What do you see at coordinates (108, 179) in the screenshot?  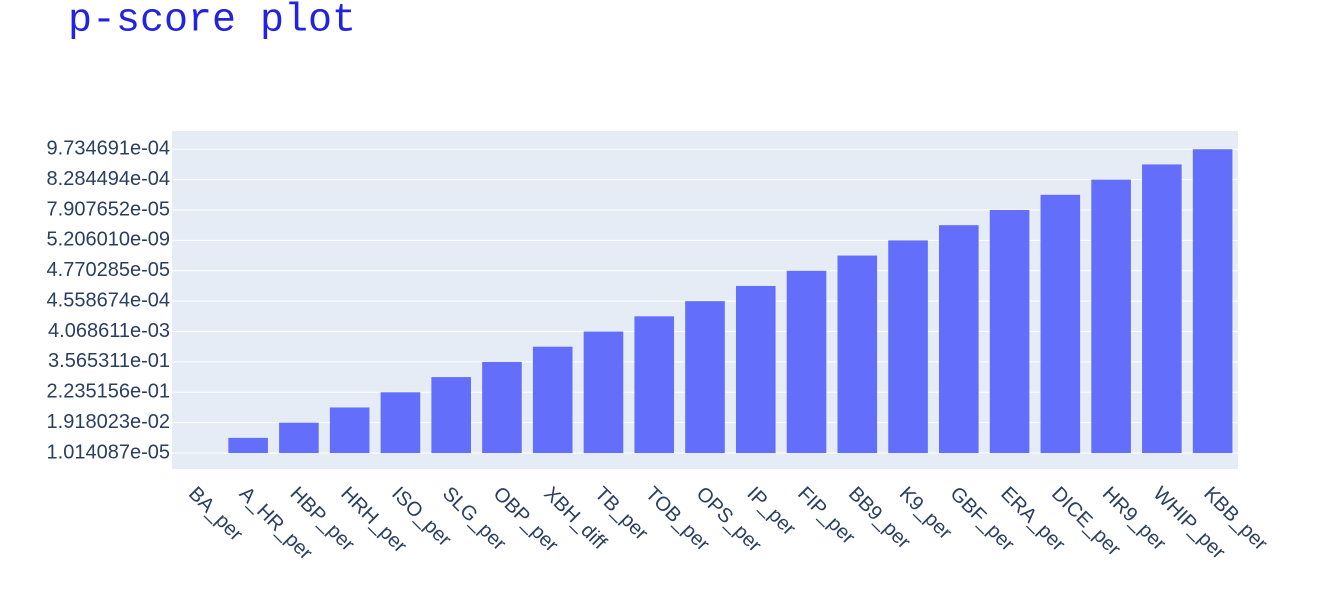 I see `y-tick-label: 8.284494e-04` at bounding box center [108, 179].